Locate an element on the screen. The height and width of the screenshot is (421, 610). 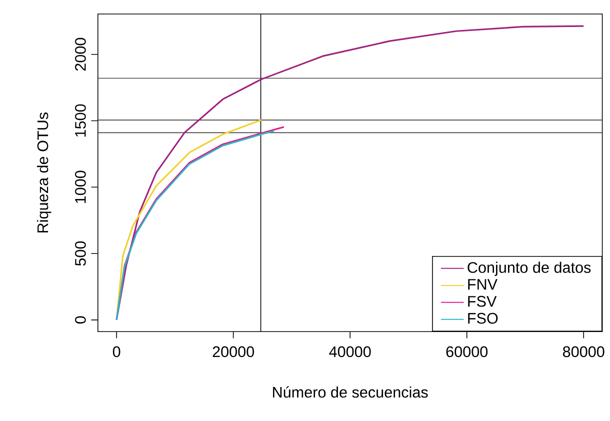
y-axis-title: Riqueza de OTUs is located at coordinates (44, 172).